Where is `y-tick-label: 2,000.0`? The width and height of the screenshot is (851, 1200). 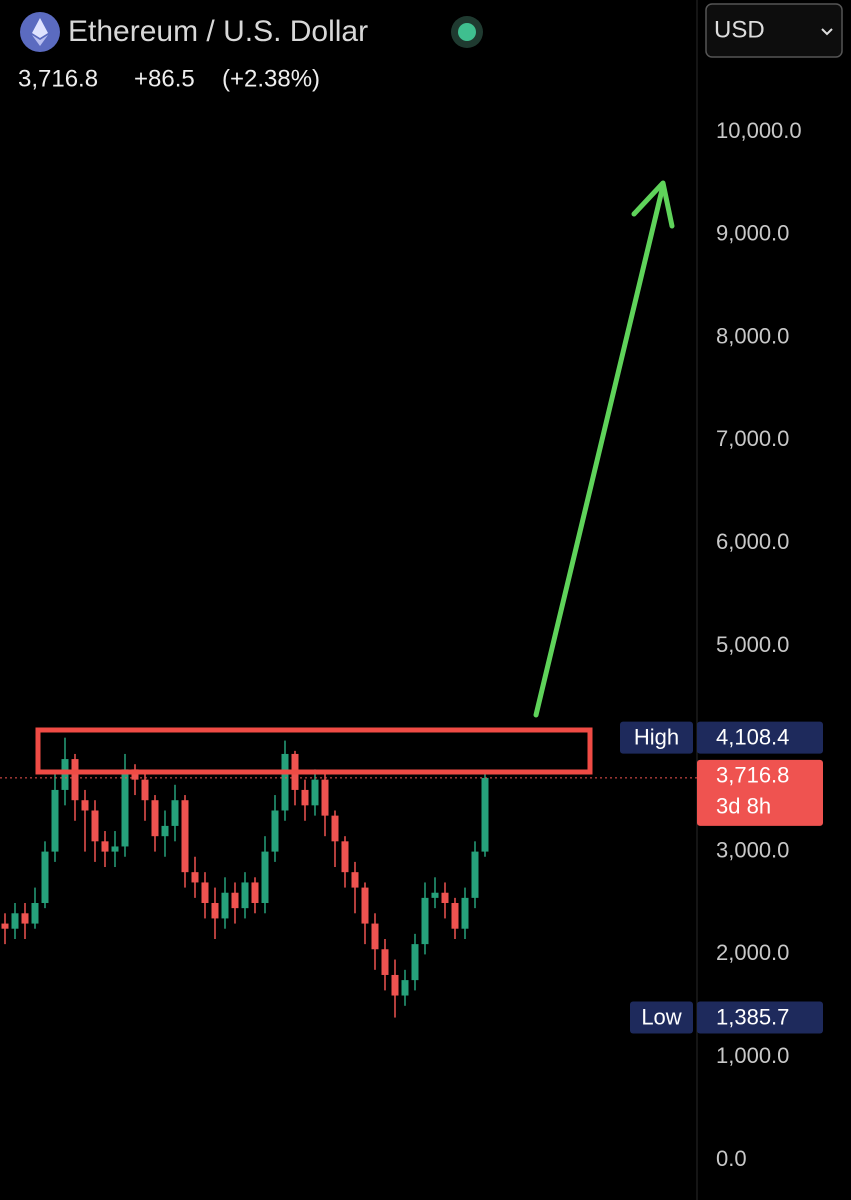 y-tick-label: 2,000.0 is located at coordinates (752, 952).